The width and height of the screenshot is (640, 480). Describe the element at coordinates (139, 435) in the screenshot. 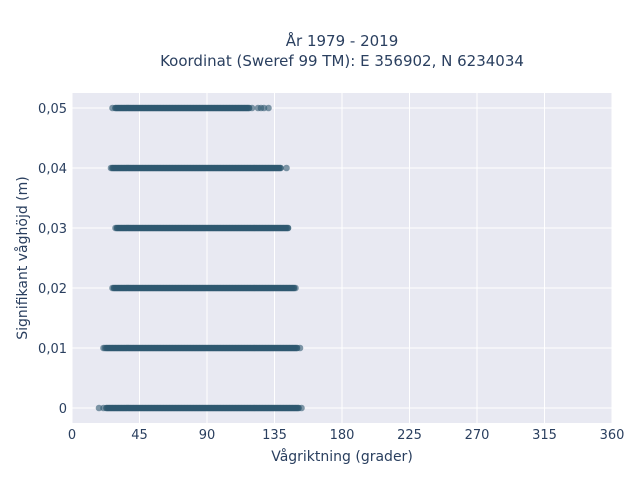

I see `x-tick-label: 45` at that location.